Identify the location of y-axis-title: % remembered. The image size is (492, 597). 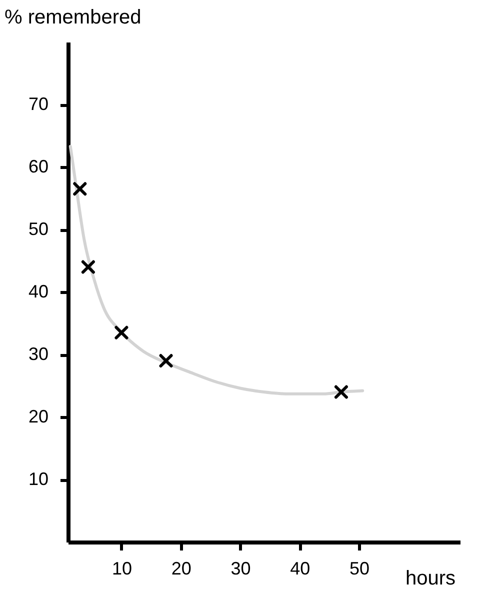
(73, 17).